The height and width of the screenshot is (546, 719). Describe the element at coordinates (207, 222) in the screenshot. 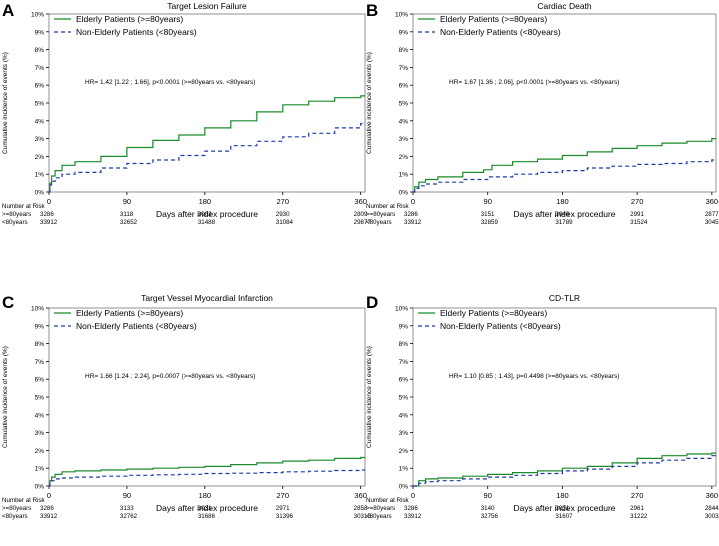

I see `risk-value: 31488` at that location.